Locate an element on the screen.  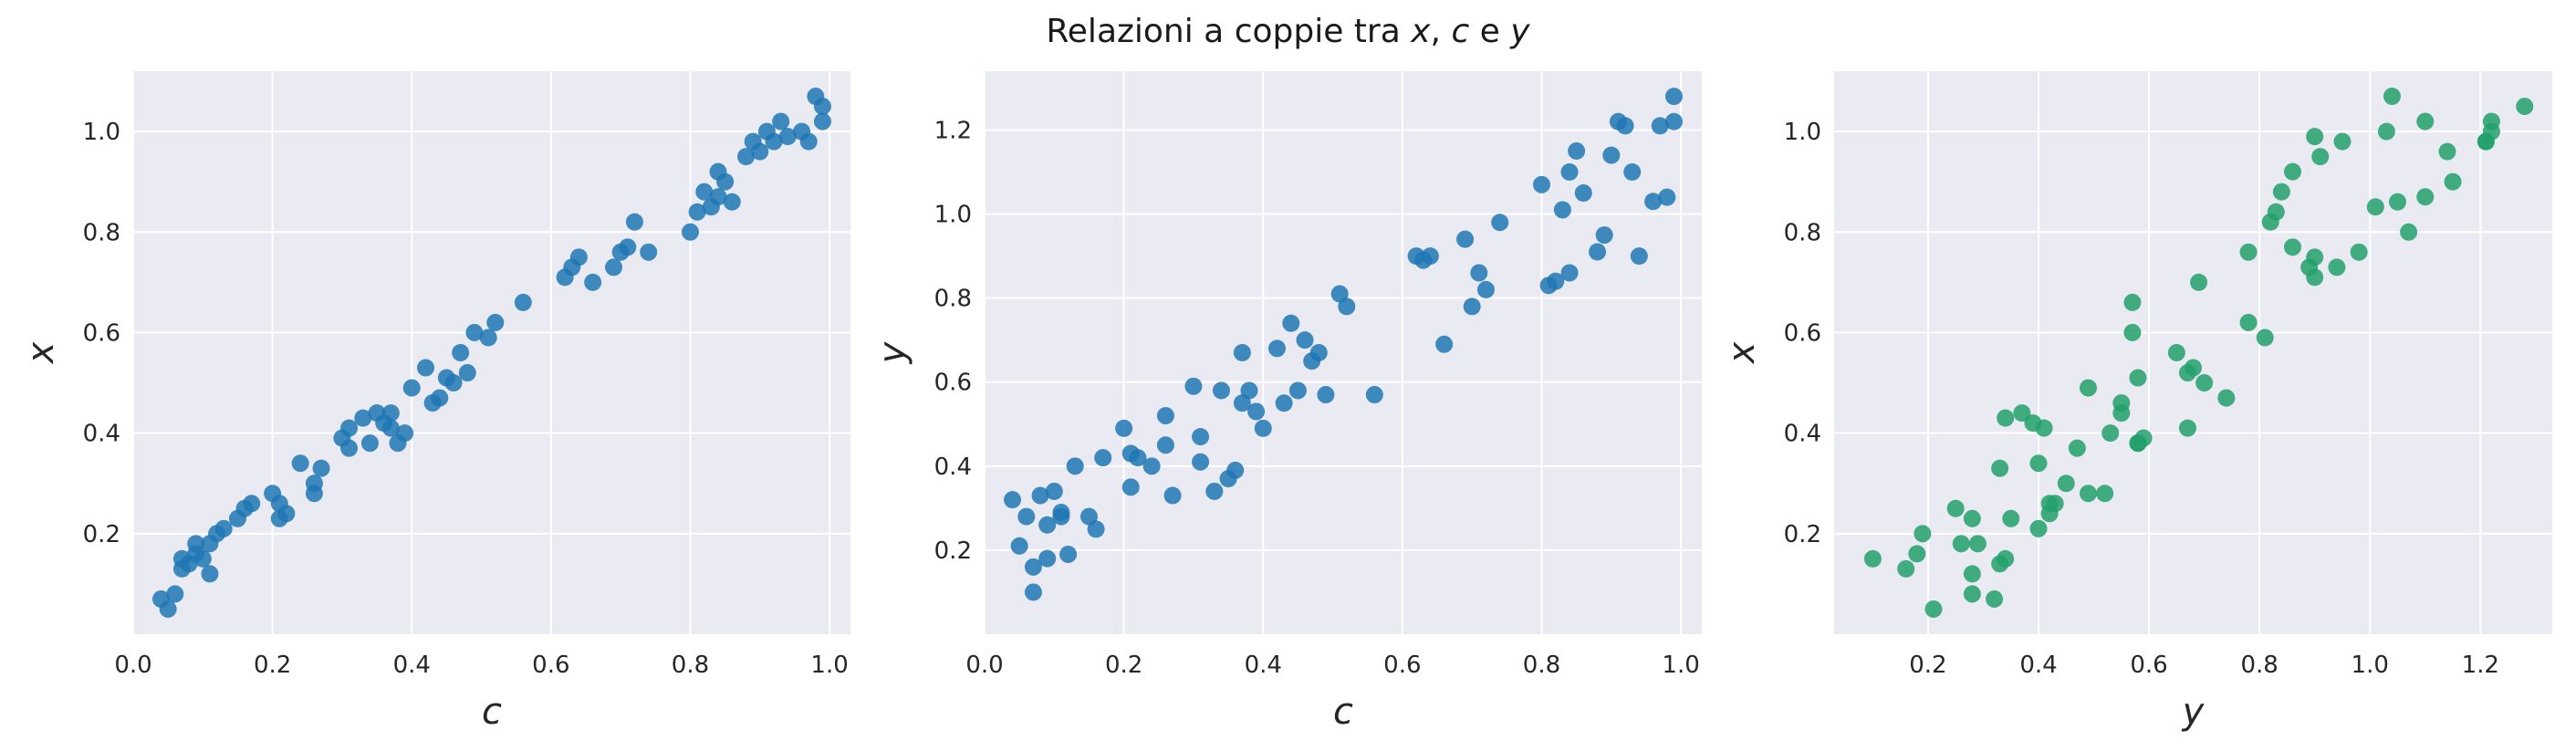
x-tick-label: 0.6 is located at coordinates (2148, 665).